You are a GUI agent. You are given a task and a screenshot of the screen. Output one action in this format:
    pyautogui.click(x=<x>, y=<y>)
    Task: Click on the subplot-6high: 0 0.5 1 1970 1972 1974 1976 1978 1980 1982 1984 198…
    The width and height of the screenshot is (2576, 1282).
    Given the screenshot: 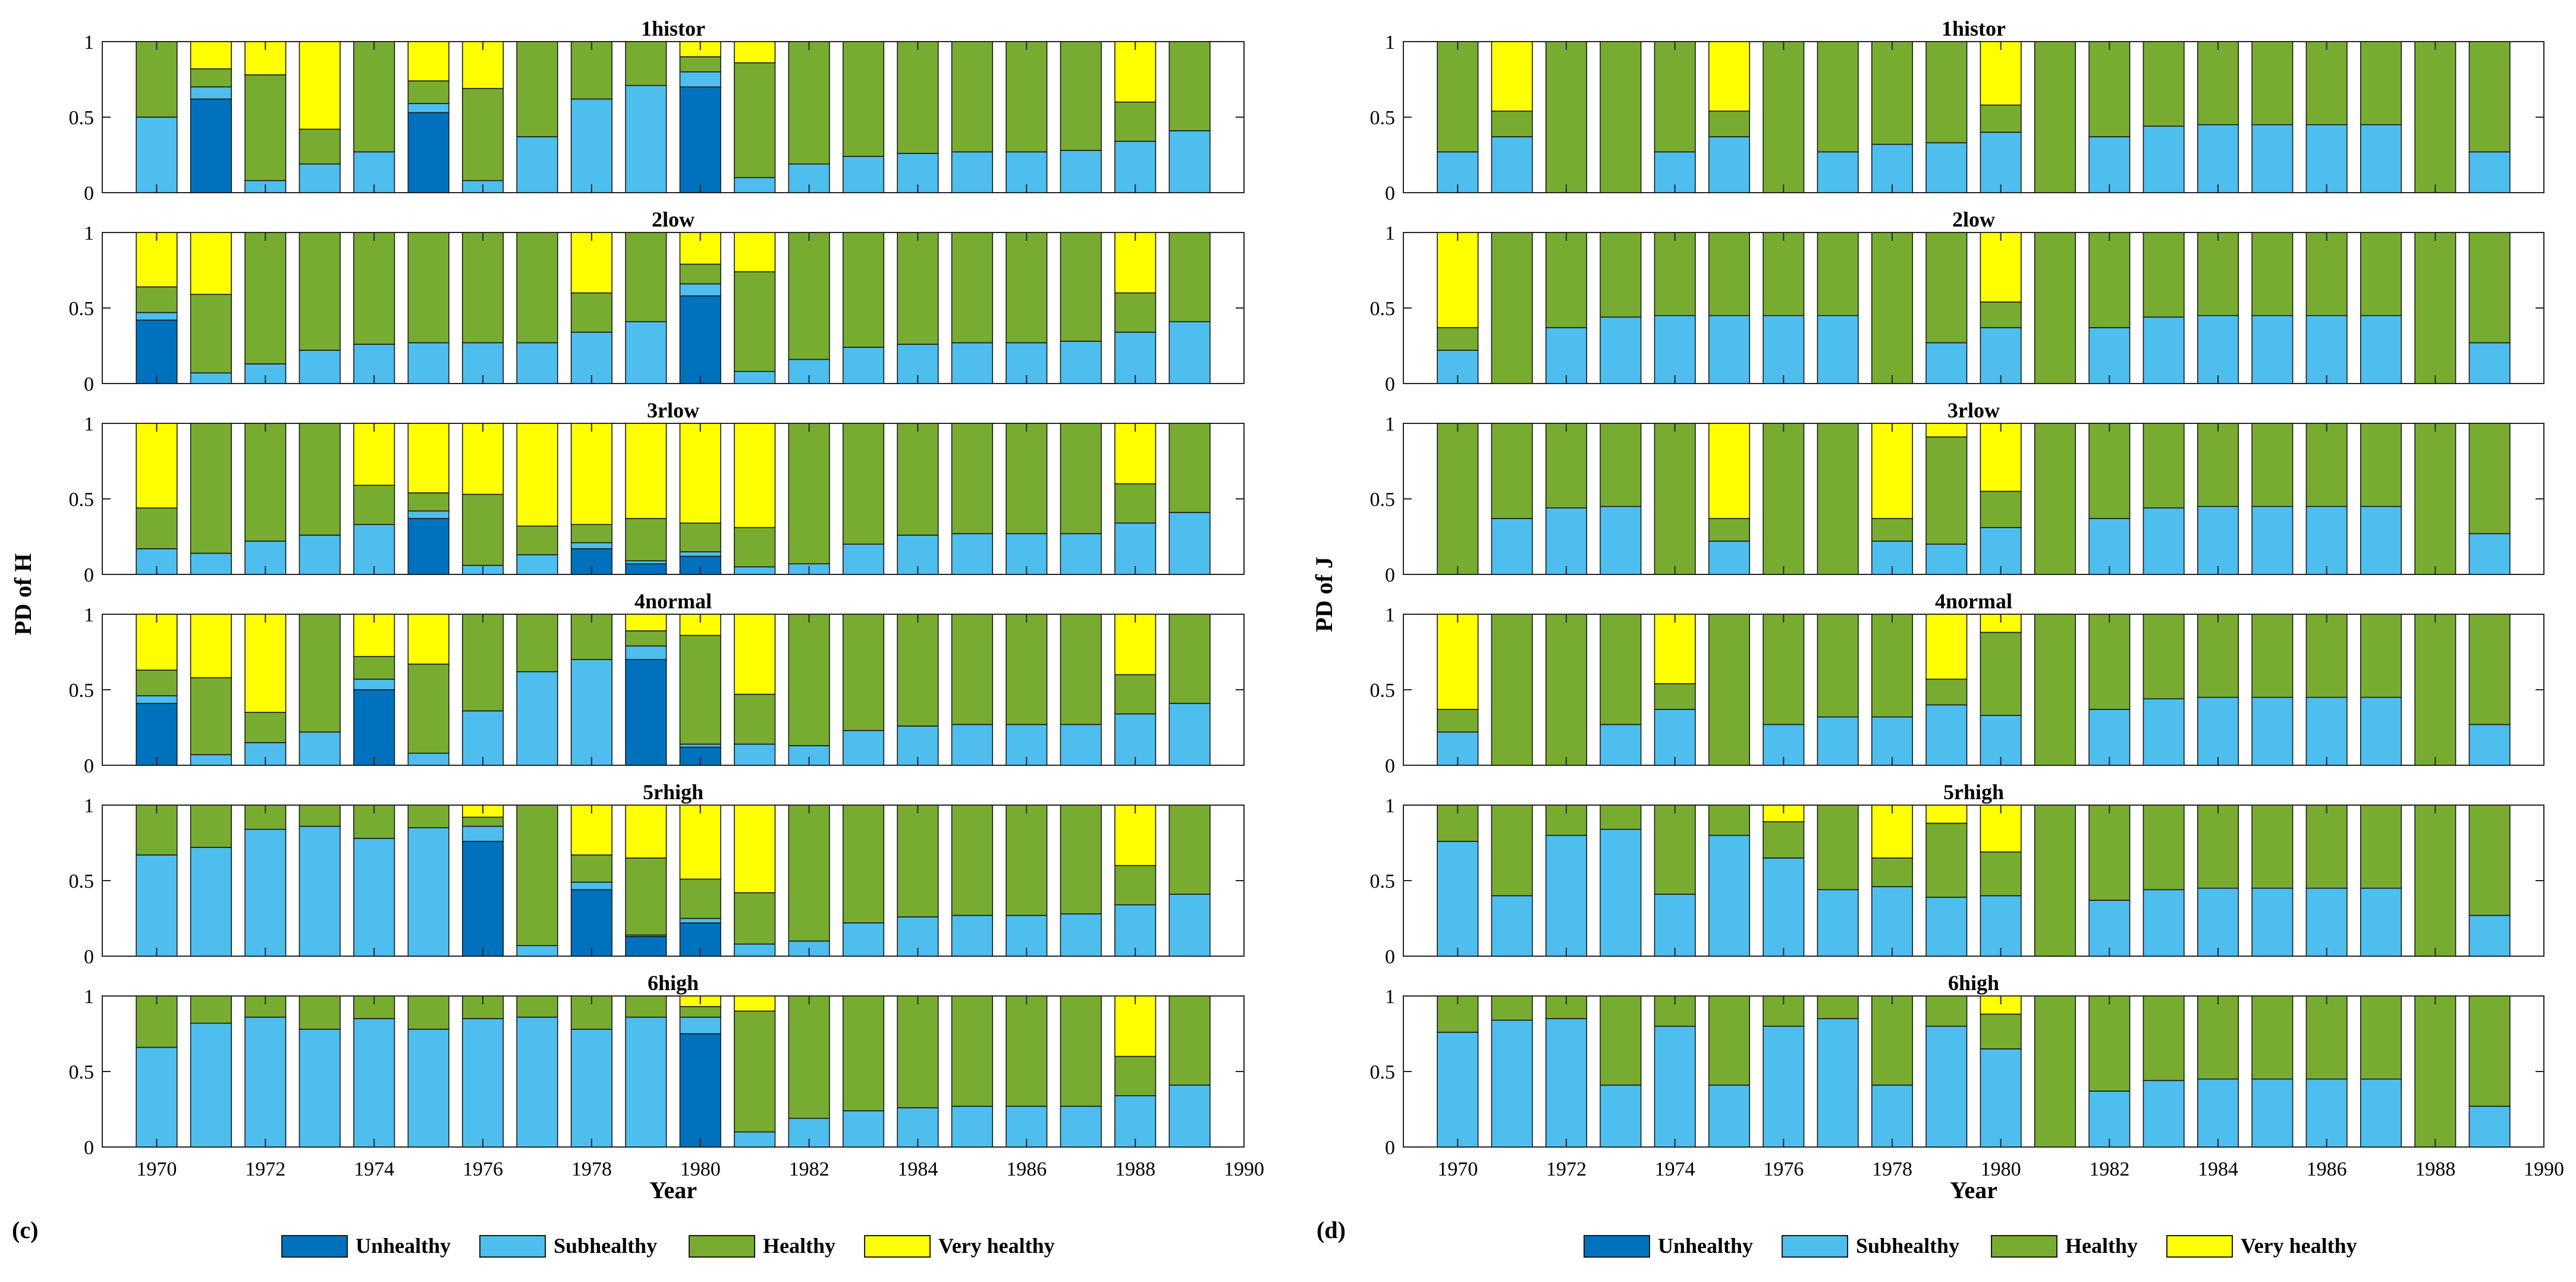 What is the action you would take?
    pyautogui.click(x=667, y=1075)
    